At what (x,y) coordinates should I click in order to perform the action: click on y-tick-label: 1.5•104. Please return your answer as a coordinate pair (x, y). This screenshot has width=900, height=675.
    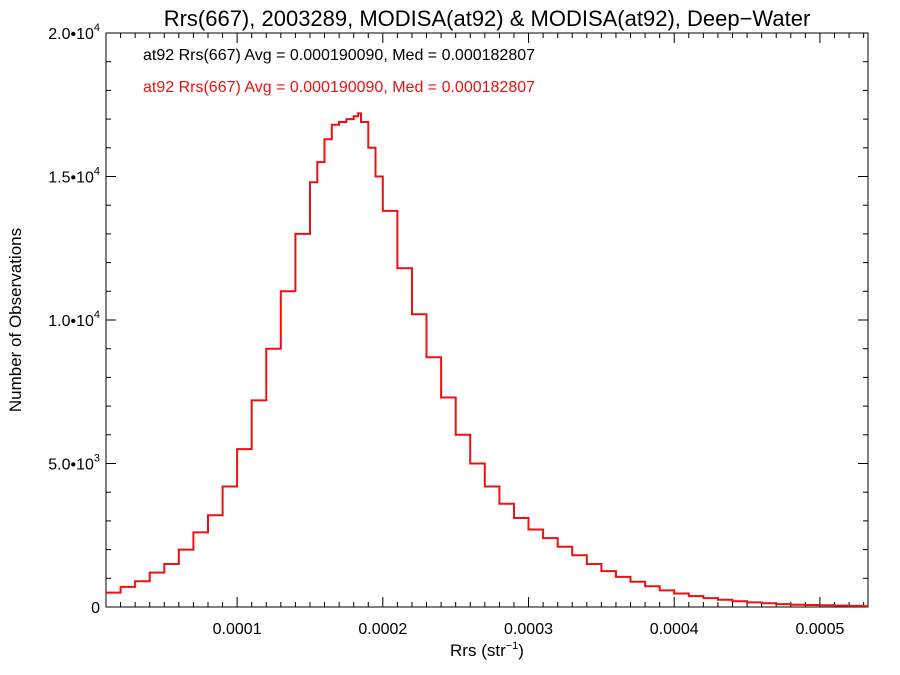
    Looking at the image, I should click on (74, 176).